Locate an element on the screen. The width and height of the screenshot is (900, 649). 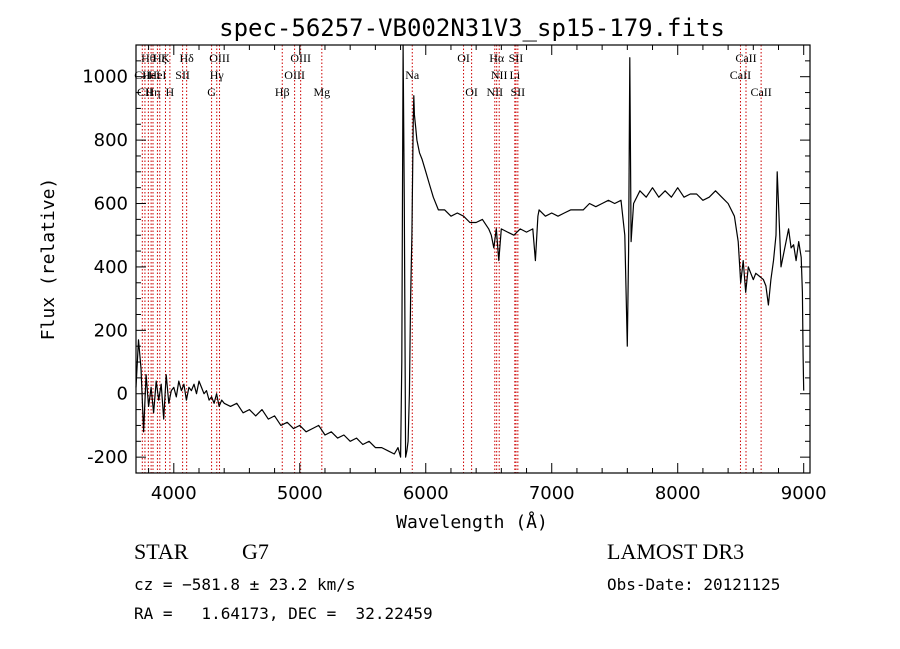
survey-name: LAMOST DR3 is located at coordinates (676, 551).